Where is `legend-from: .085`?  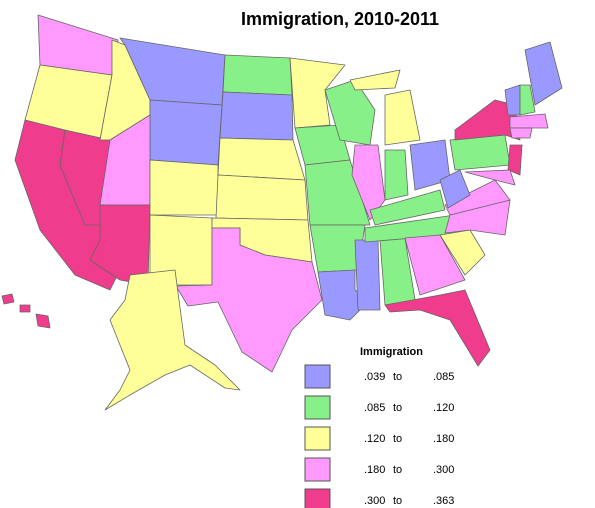
legend-from: .085 is located at coordinates (374, 408).